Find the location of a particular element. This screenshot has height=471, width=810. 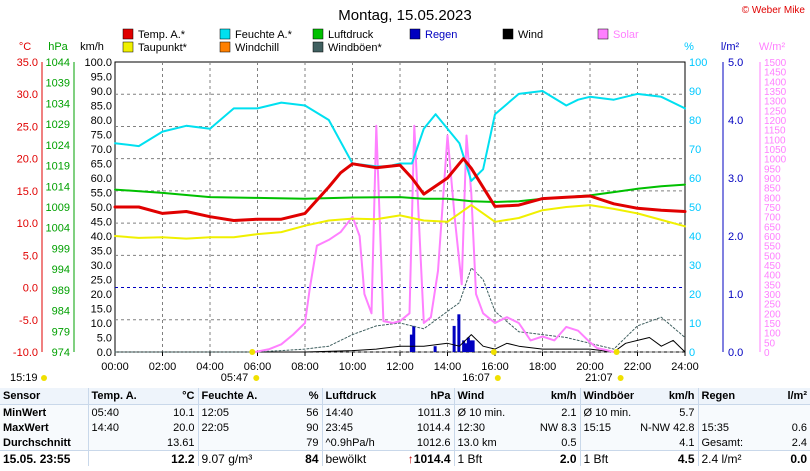

y-tick-rain: 2.0 is located at coordinates (735, 237).